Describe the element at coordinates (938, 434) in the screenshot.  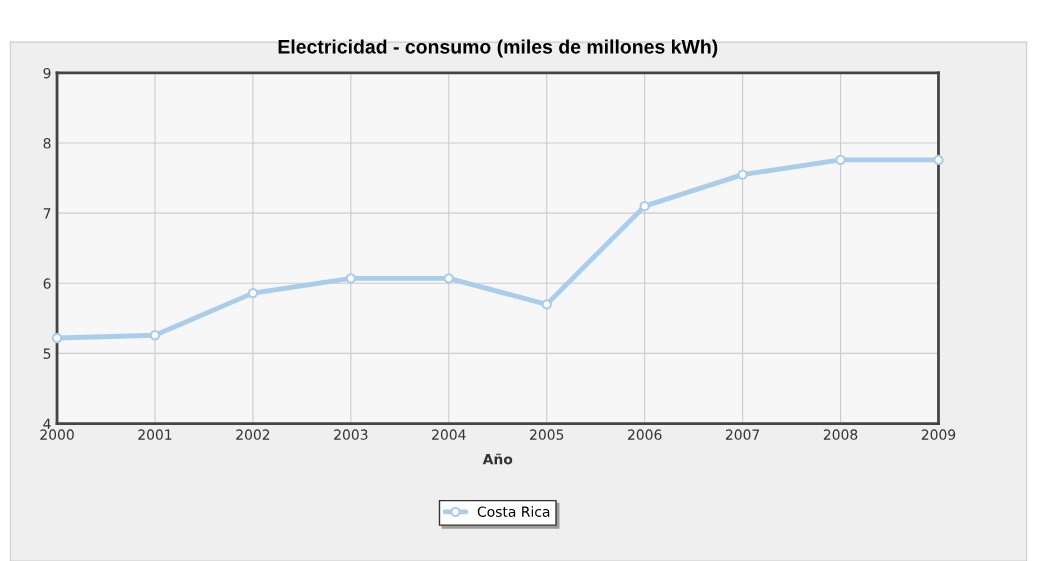
I see `x-tick-label: 2009` at that location.